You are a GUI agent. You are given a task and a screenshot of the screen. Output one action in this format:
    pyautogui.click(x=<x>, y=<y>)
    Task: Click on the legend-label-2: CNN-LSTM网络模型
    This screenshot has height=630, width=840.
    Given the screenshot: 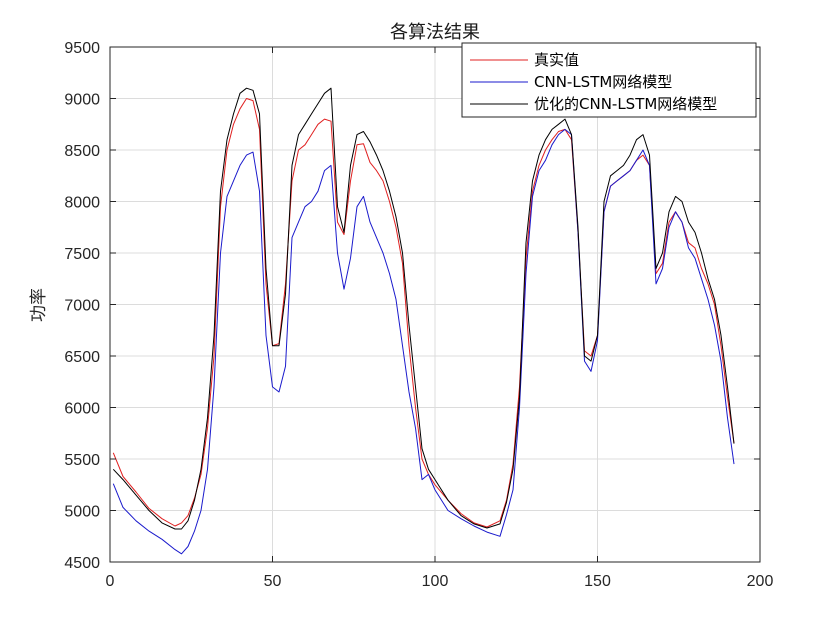 What is the action you would take?
    pyautogui.click(x=603, y=82)
    